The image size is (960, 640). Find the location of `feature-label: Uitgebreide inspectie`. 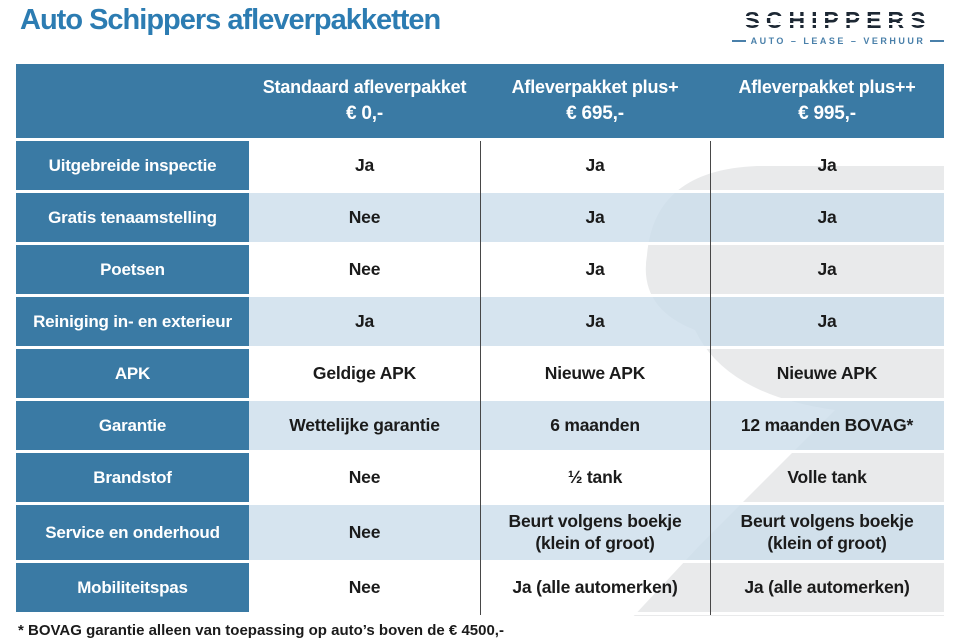

feature-label: Uitgebreide inspectie is located at coordinates (132, 165).